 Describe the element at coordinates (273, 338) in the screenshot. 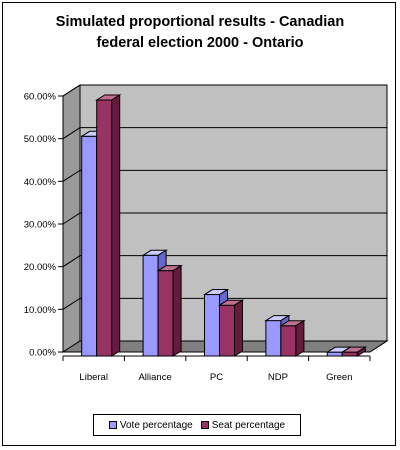

I see `bar-vote-ndp` at that location.